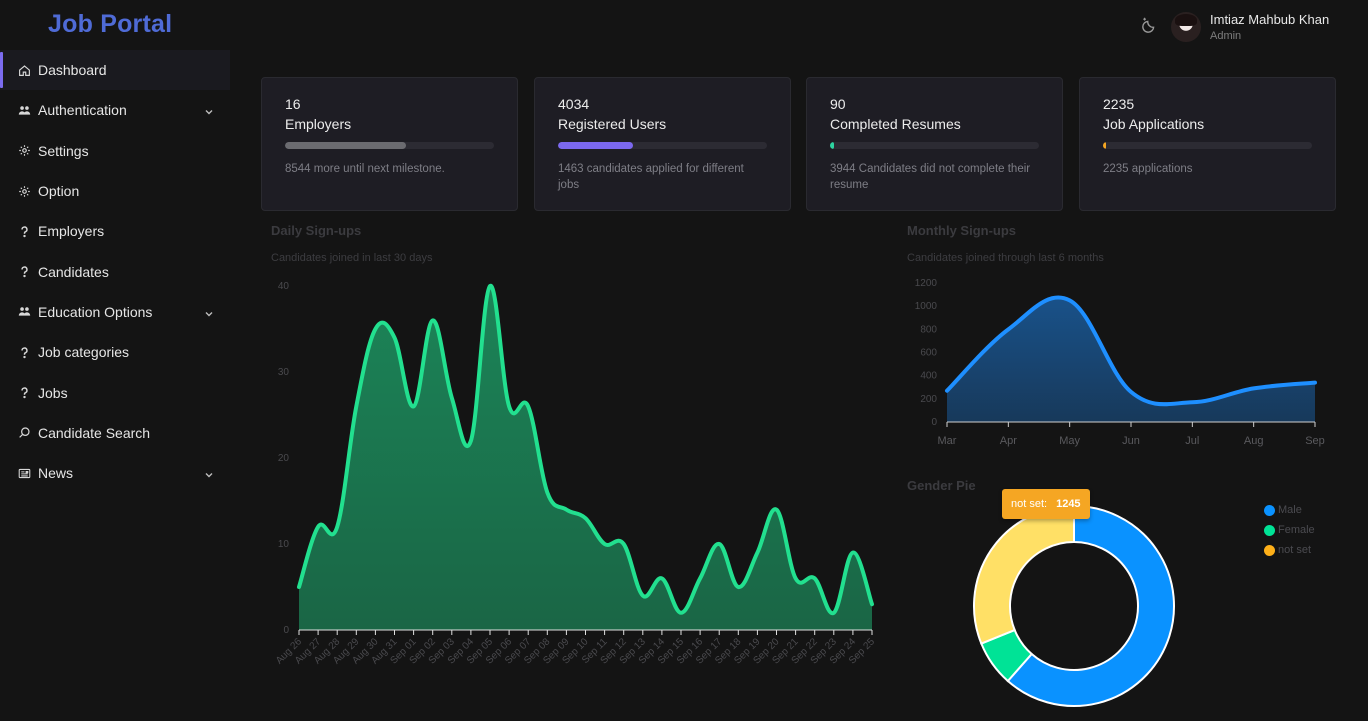 The image size is (1368, 721). Describe the element at coordinates (1192, 441) in the screenshot. I see `x-tick-label: Jul` at that location.